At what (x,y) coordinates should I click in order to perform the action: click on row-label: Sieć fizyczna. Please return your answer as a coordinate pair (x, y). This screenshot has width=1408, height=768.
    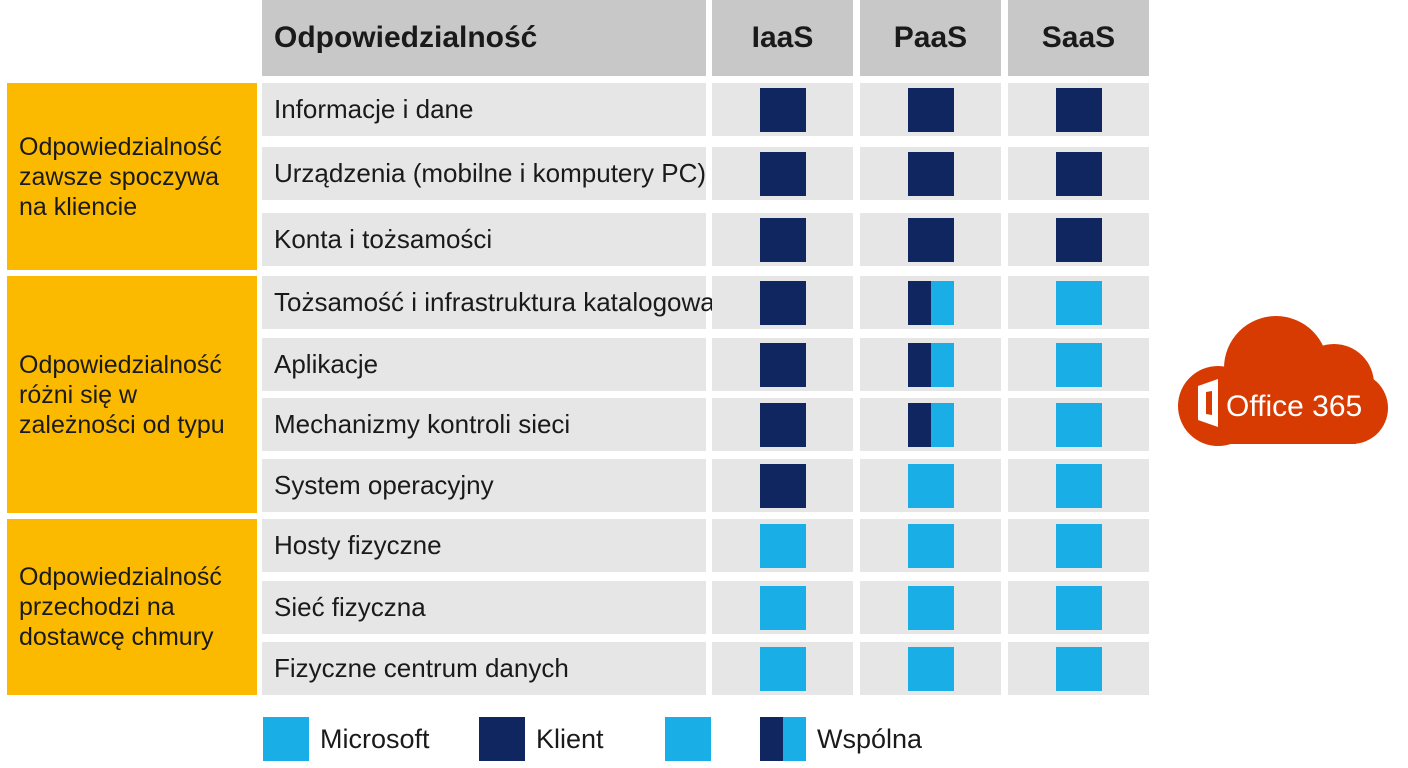
    Looking at the image, I should click on (484, 607).